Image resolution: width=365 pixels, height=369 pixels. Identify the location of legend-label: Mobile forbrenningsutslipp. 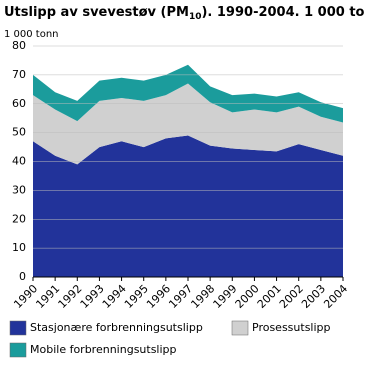
(103, 349).